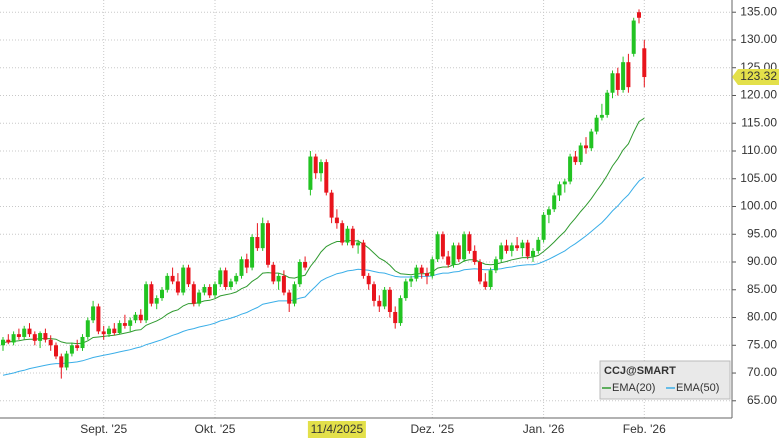 This screenshot has height=438, width=780. I want to click on y-tick-label: 90.00, so click(762, 261).